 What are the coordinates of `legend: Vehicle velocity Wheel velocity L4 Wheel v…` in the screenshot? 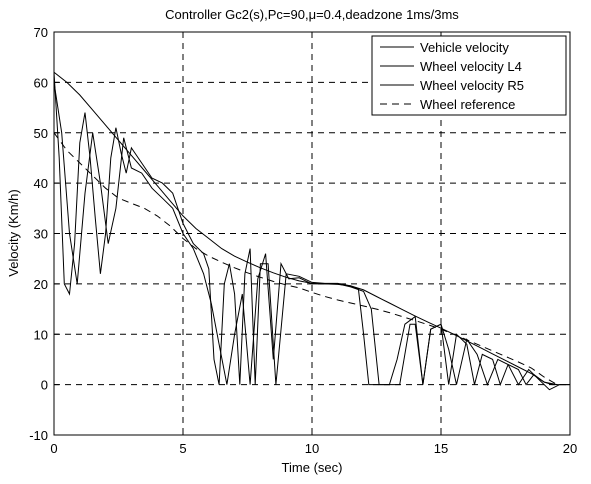 It's located at (469, 75).